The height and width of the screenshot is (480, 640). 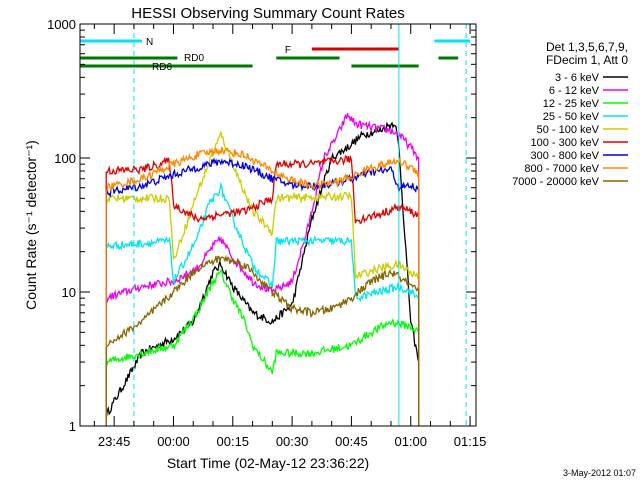 I want to click on observing-flags: N F RD0 RD6, so click(x=275, y=55).